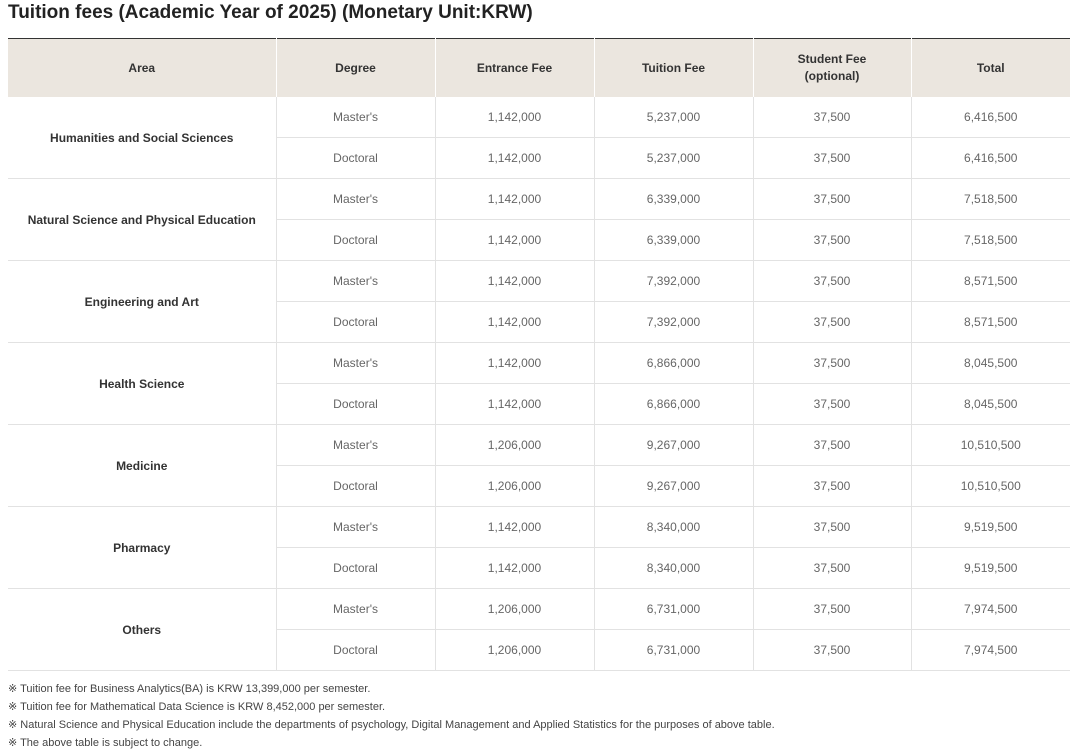  I want to click on fee-cell: 5,237,000, so click(673, 158).